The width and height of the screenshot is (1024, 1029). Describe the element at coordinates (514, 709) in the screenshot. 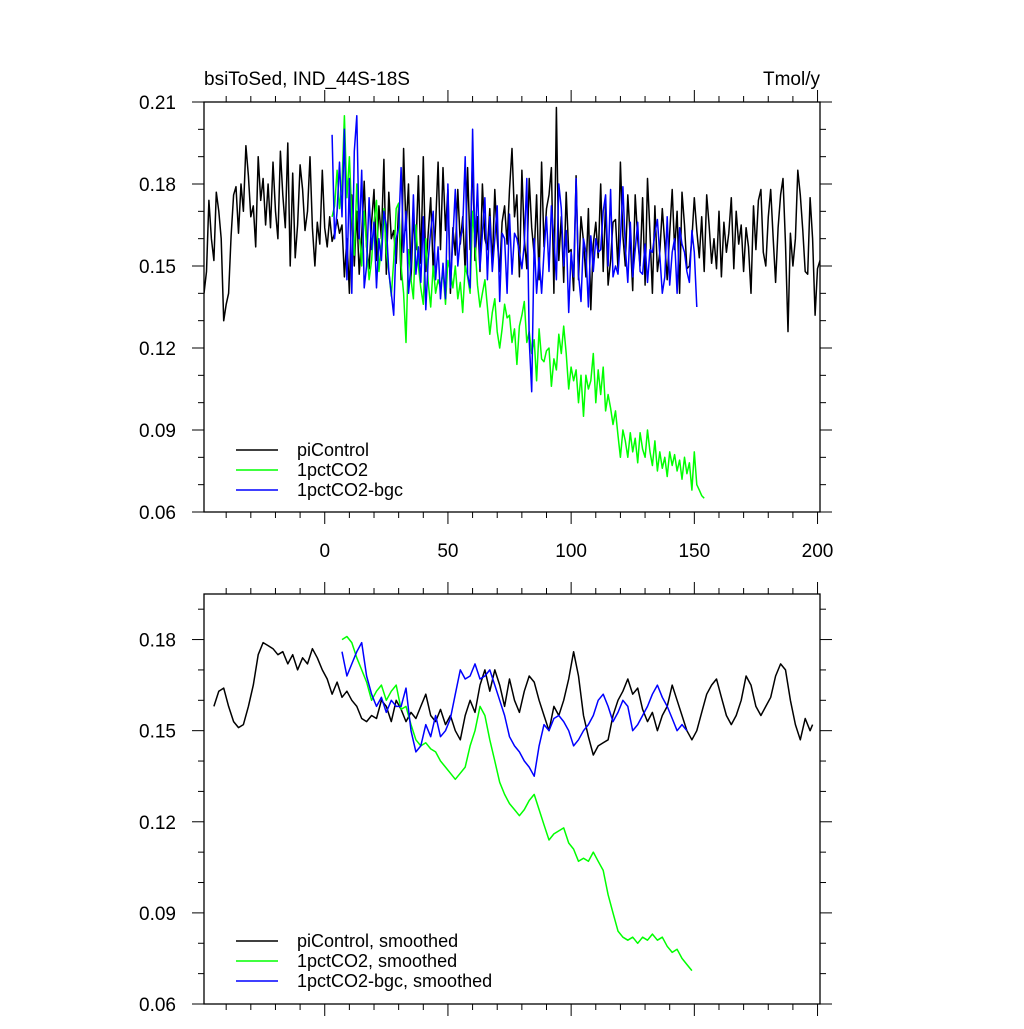

I see `series-line-1pctco2-bgc-smoothed` at that location.